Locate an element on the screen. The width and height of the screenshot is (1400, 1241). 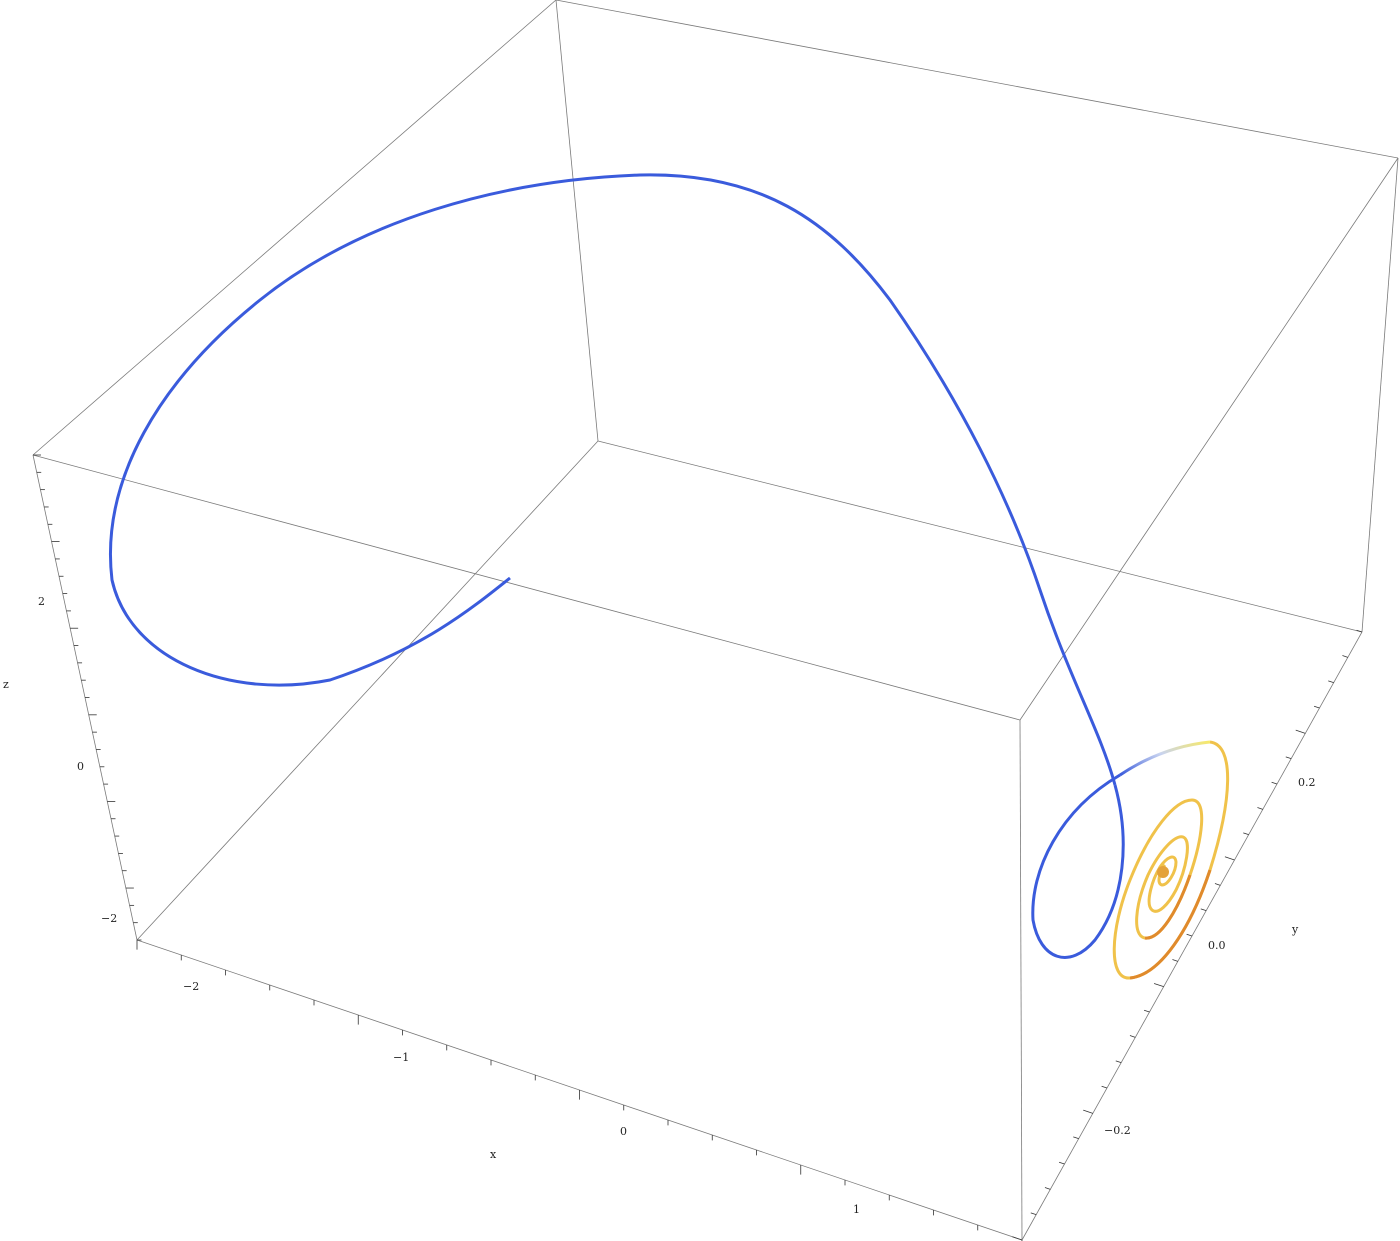
series-spiral-inner-shade is located at coordinates (1170, 924).